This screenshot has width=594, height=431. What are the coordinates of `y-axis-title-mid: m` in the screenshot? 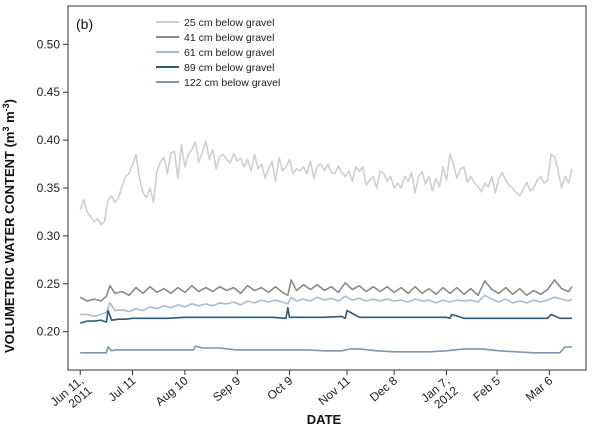 It's located at (9, 118).